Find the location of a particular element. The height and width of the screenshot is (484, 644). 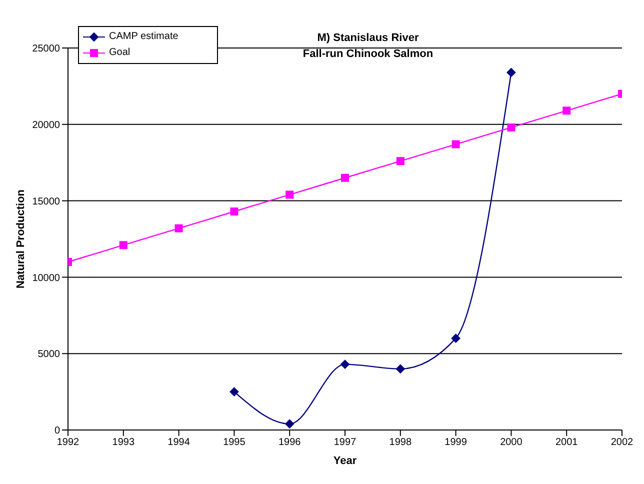

x-tick-label: 1994 is located at coordinates (179, 442).